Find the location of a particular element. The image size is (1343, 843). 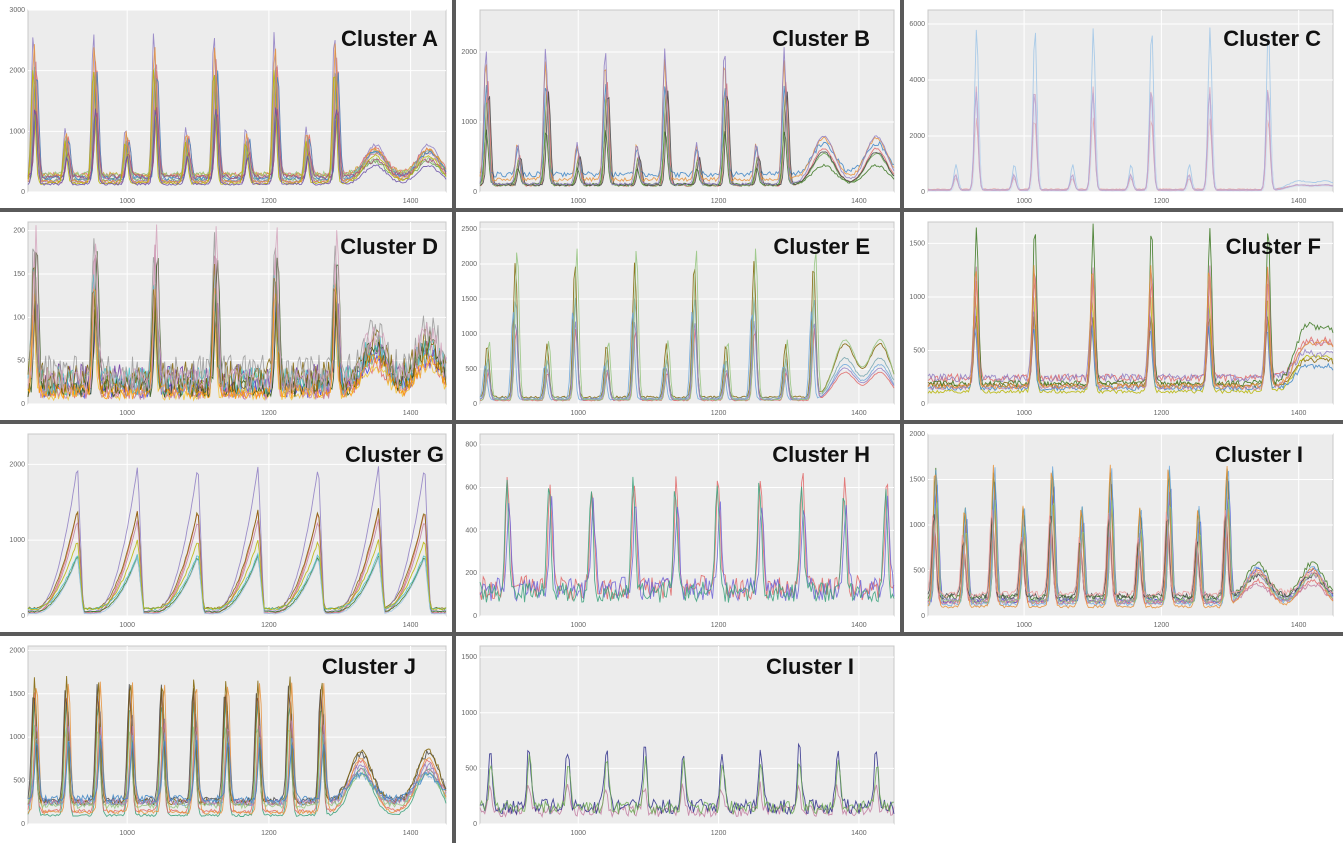

y-tick-label: 3000 is located at coordinates (17, 10).